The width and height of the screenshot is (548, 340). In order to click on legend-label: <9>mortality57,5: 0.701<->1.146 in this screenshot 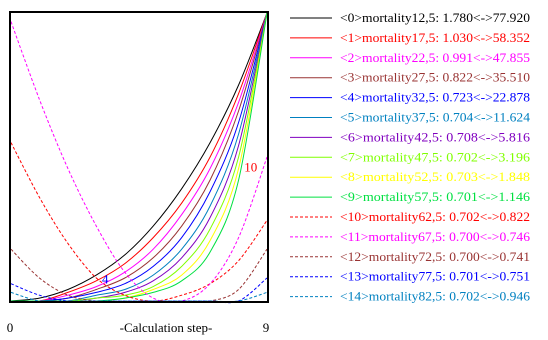, I will do `click(435, 197)`.